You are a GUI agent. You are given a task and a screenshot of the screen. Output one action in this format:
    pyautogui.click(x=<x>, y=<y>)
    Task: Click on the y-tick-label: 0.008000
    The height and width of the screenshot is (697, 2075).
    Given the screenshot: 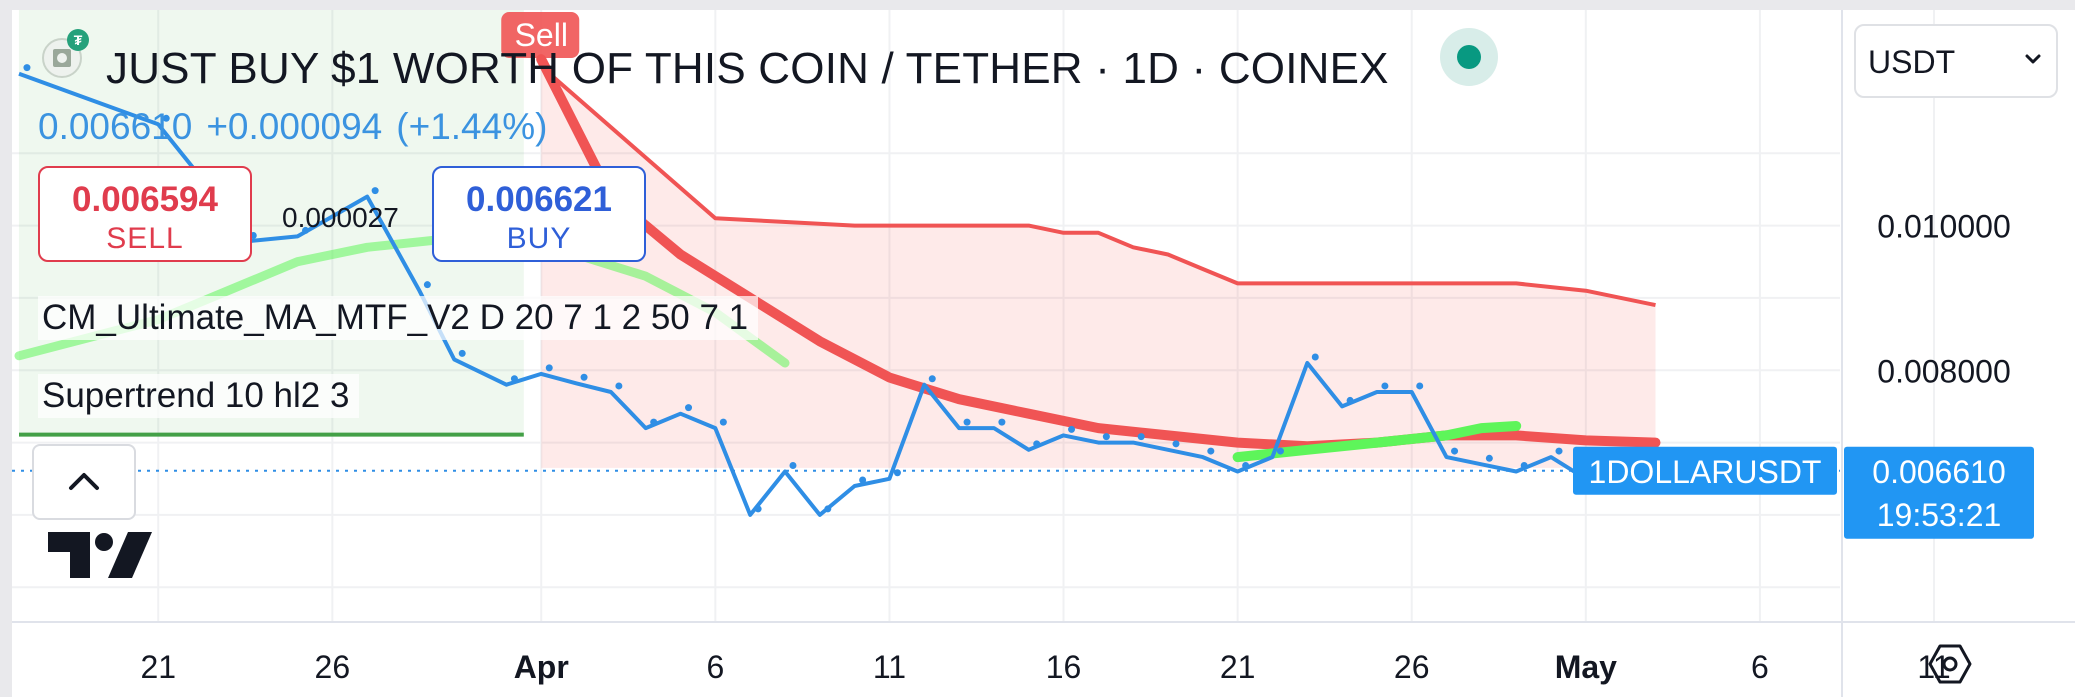 What is the action you would take?
    pyautogui.click(x=1943, y=371)
    